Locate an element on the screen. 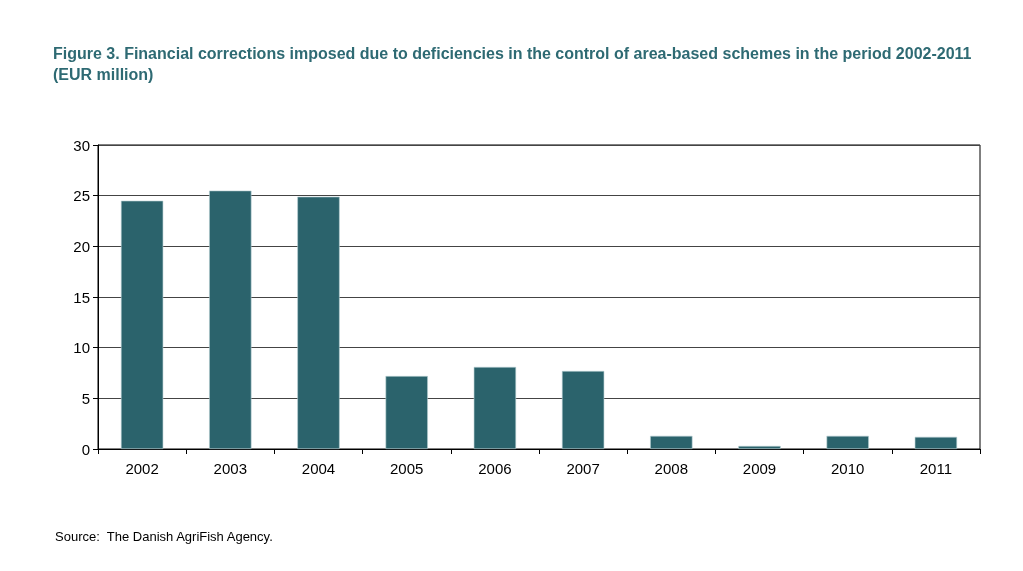 The width and height of the screenshot is (1023, 571). x-tick-label: 2002 is located at coordinates (142, 468).